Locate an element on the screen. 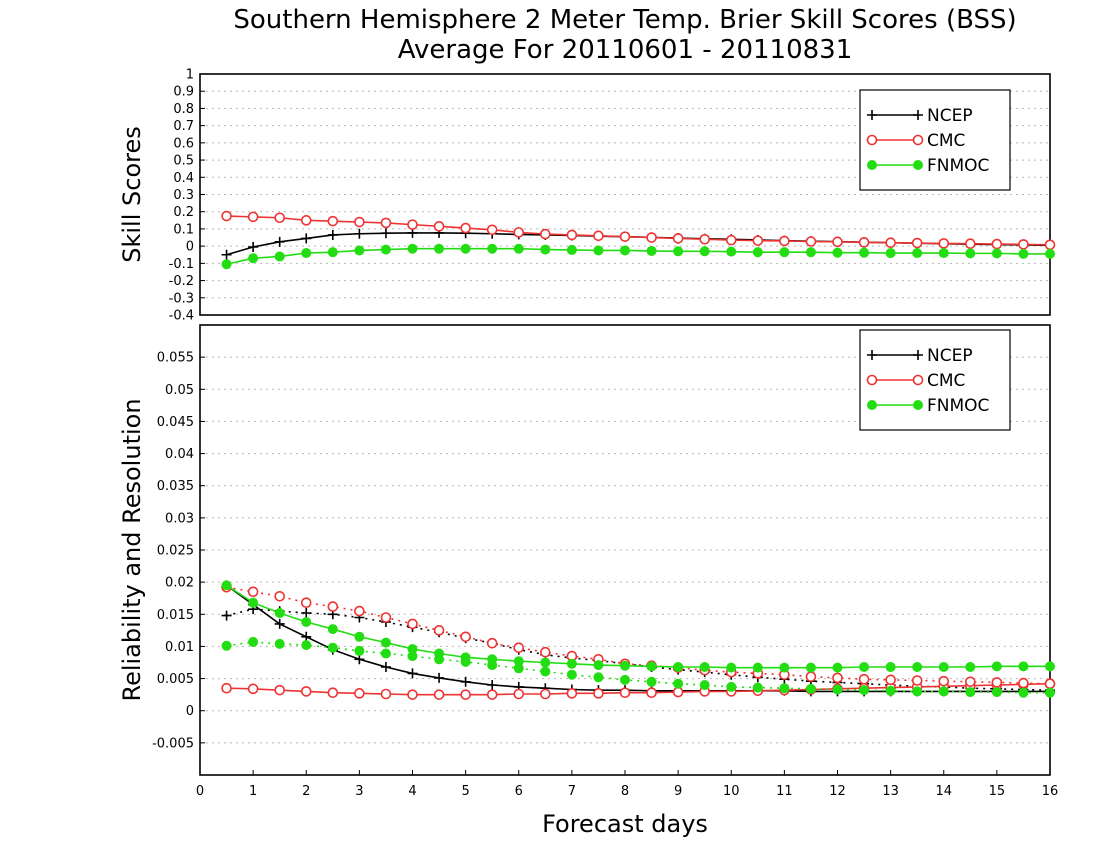 The image size is (1100, 854). x-tick-label: 12 is located at coordinates (837, 791).